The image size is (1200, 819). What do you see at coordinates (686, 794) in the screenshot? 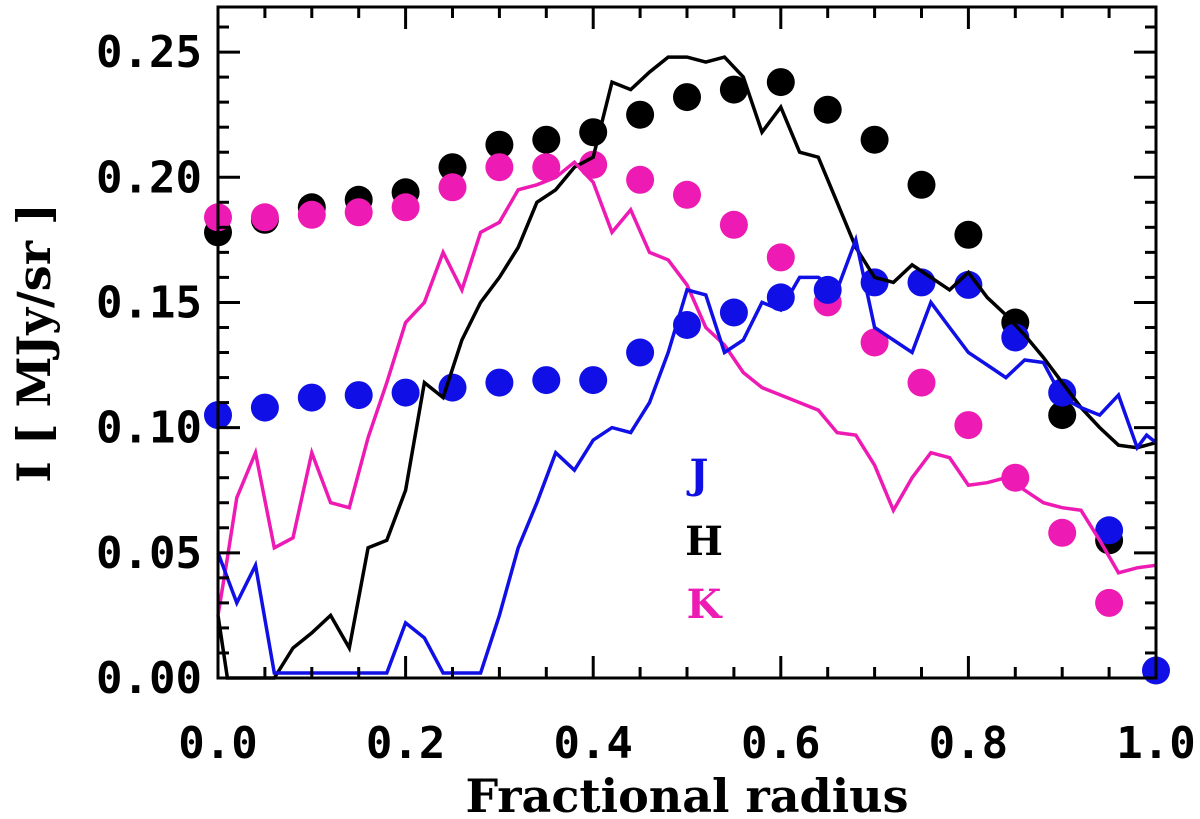
I see `x-axis-title: Fractional radius` at bounding box center [686, 794].